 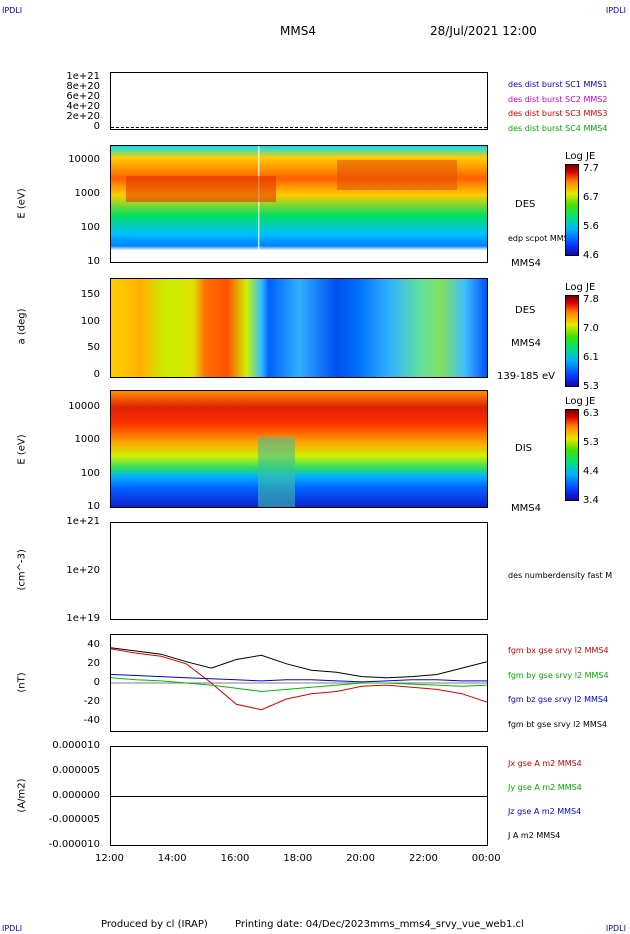 I want to click on cbar-tick-label: 3.4, so click(x=591, y=500).